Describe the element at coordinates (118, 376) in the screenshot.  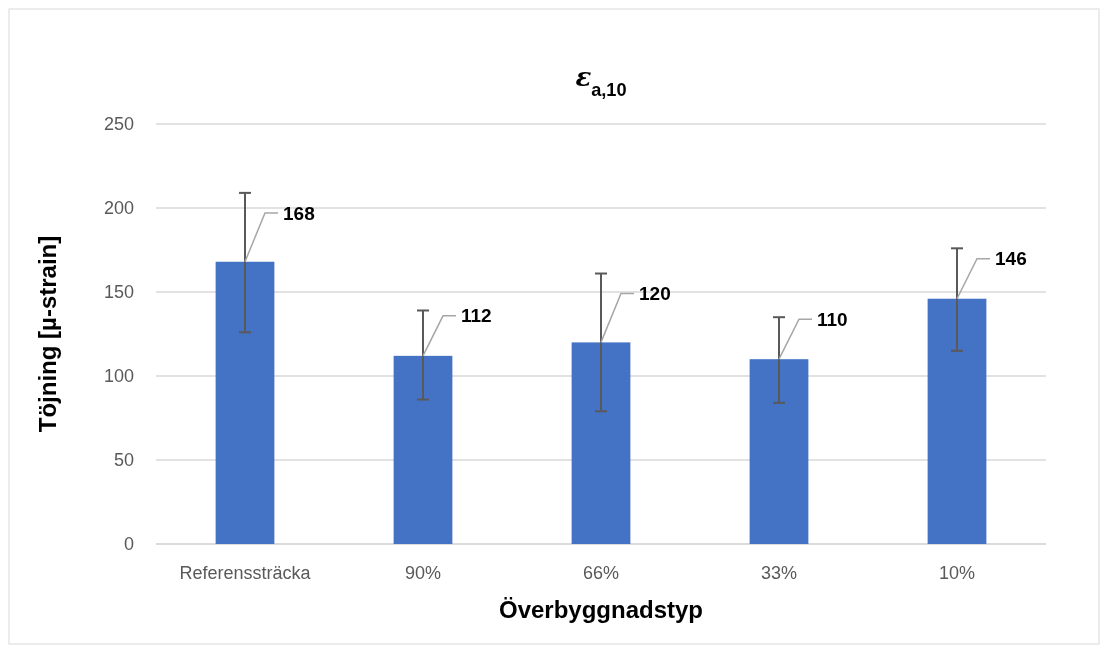
I see `y-tick-label: 100` at that location.